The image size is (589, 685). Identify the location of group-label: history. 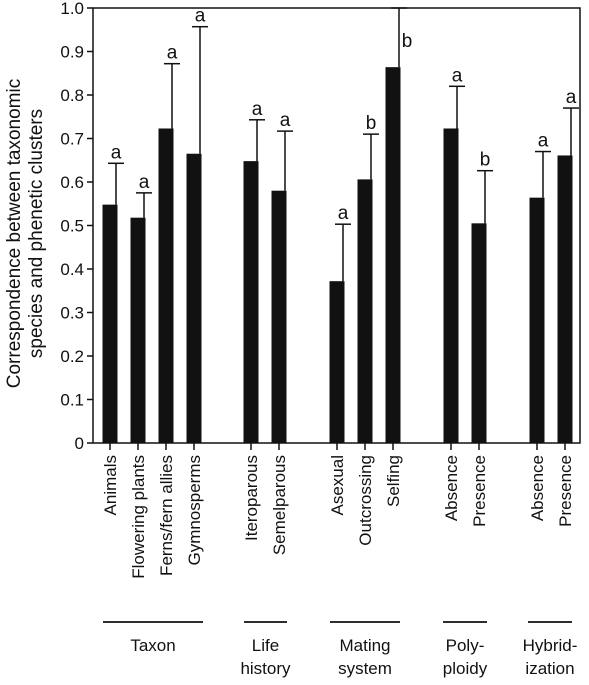
(265, 668).